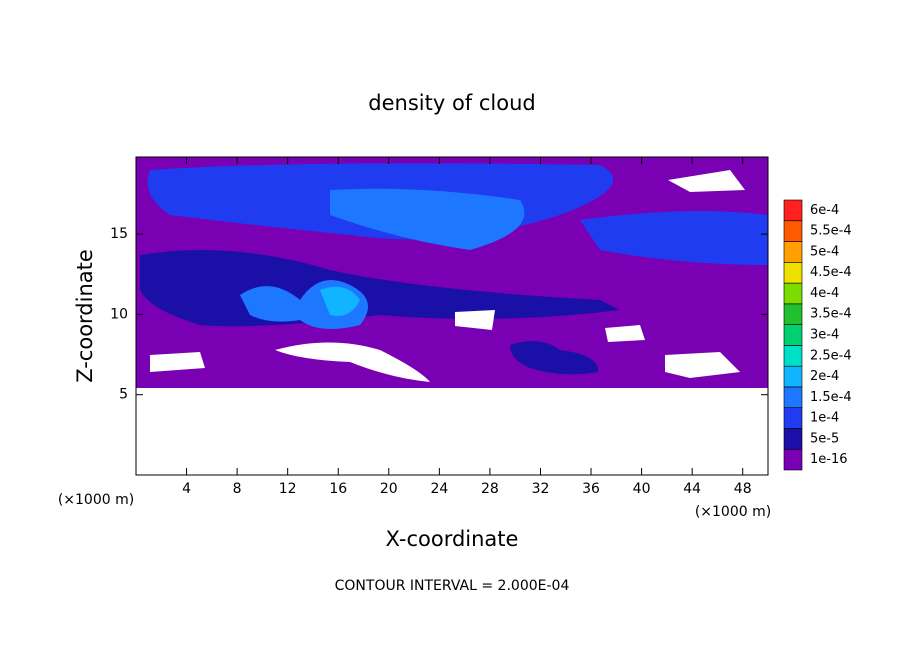 This screenshot has width=904, height=654. What do you see at coordinates (85, 316) in the screenshot?
I see `y-axis-label: Z-coordinate` at bounding box center [85, 316].